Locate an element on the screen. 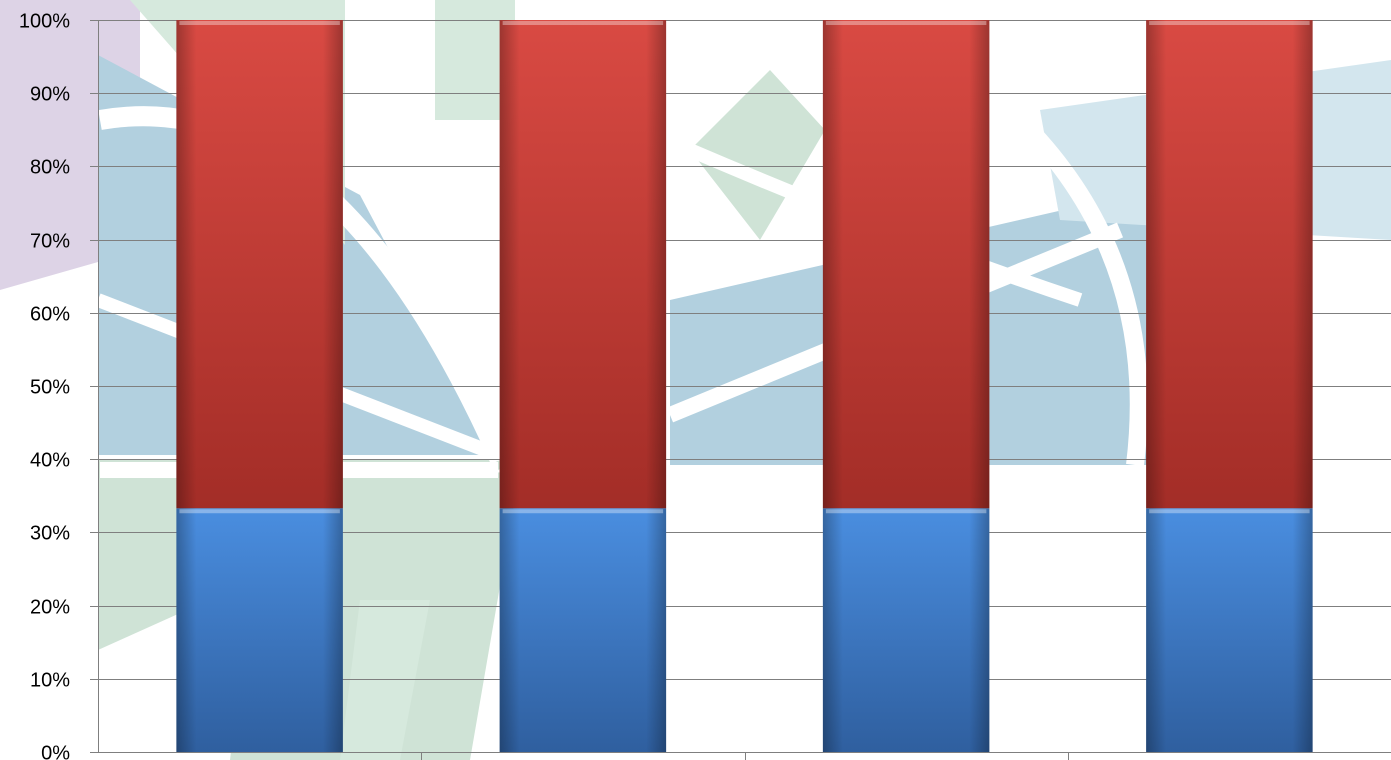 This screenshot has height=760, width=1391. y-tick-label: 20% is located at coordinates (50, 608).